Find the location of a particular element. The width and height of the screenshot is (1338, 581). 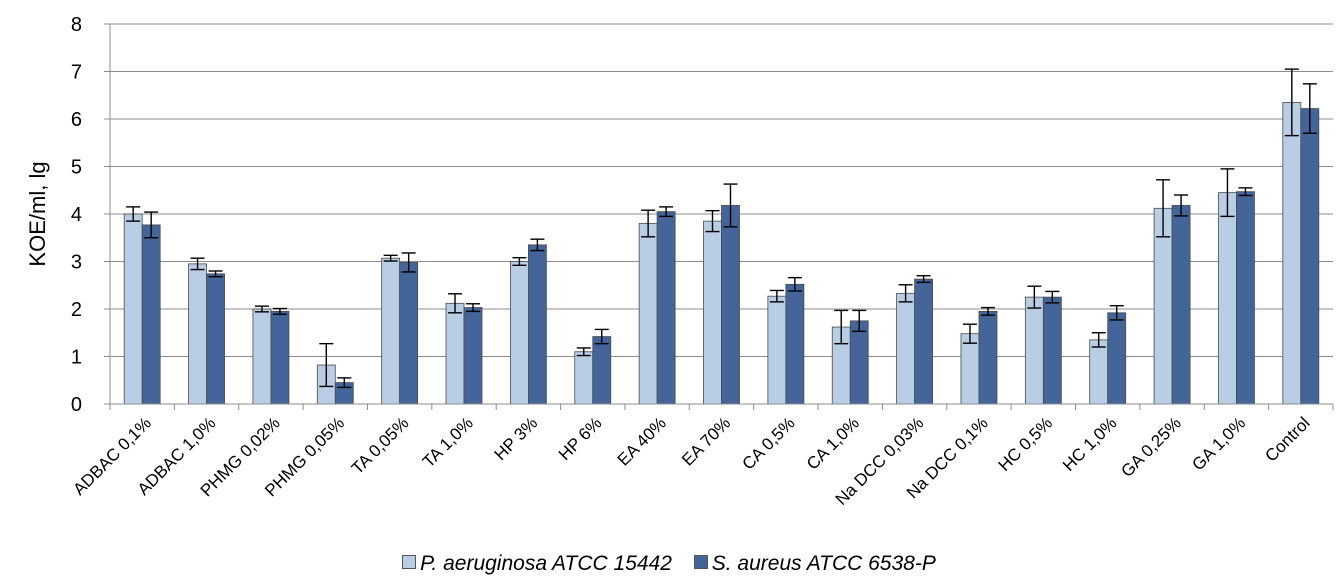

y-tick-label: 7 is located at coordinates (76, 73).